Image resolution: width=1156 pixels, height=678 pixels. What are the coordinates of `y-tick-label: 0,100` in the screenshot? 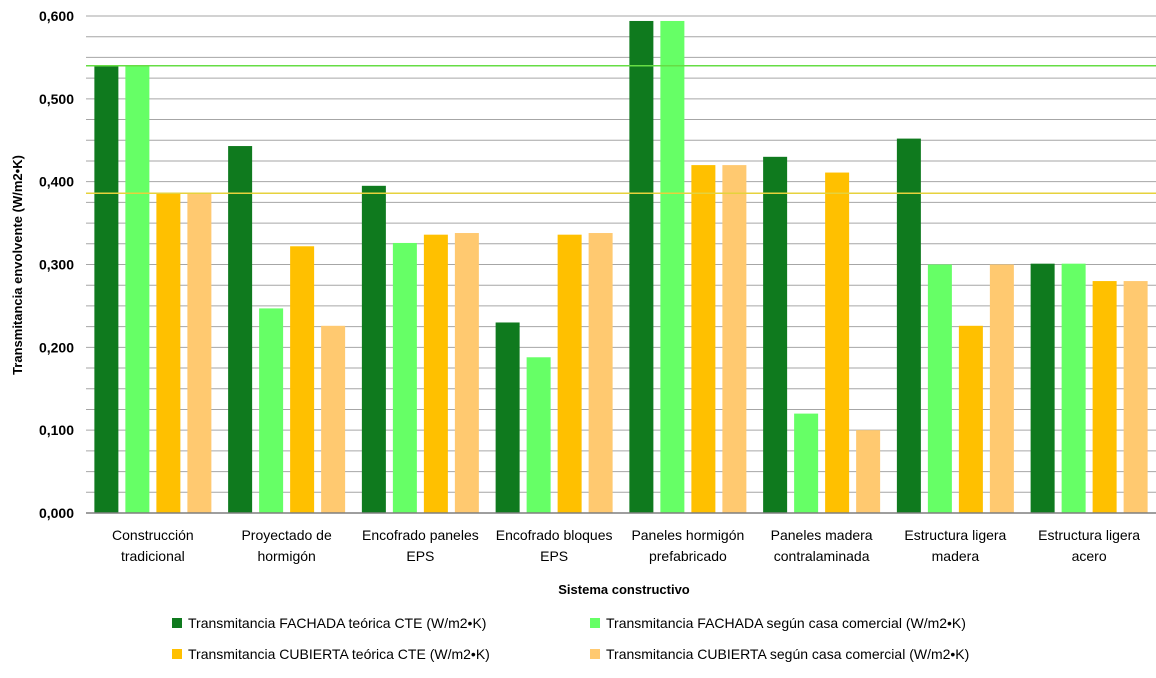 It's located at (56, 430).